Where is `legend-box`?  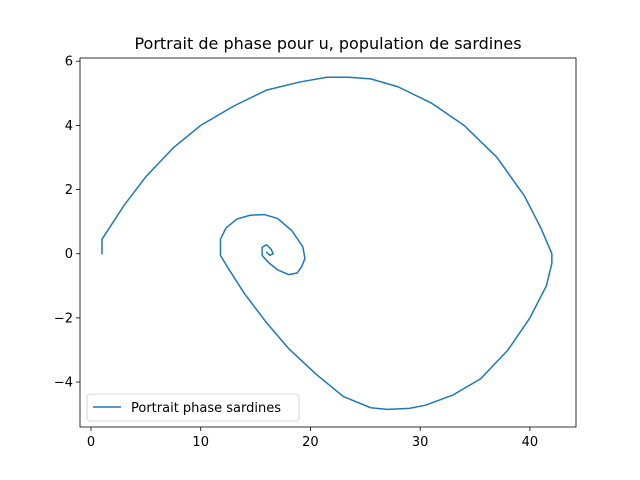
legend-box is located at coordinates (193, 407).